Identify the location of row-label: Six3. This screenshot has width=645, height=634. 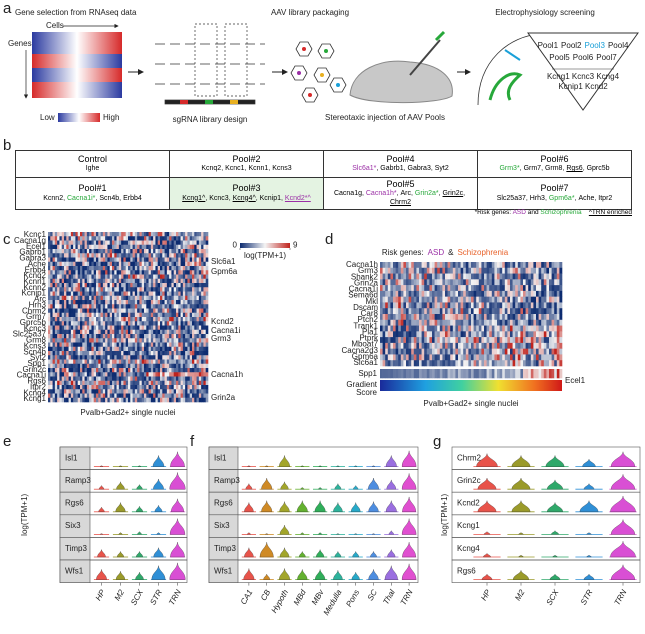
(222, 525).